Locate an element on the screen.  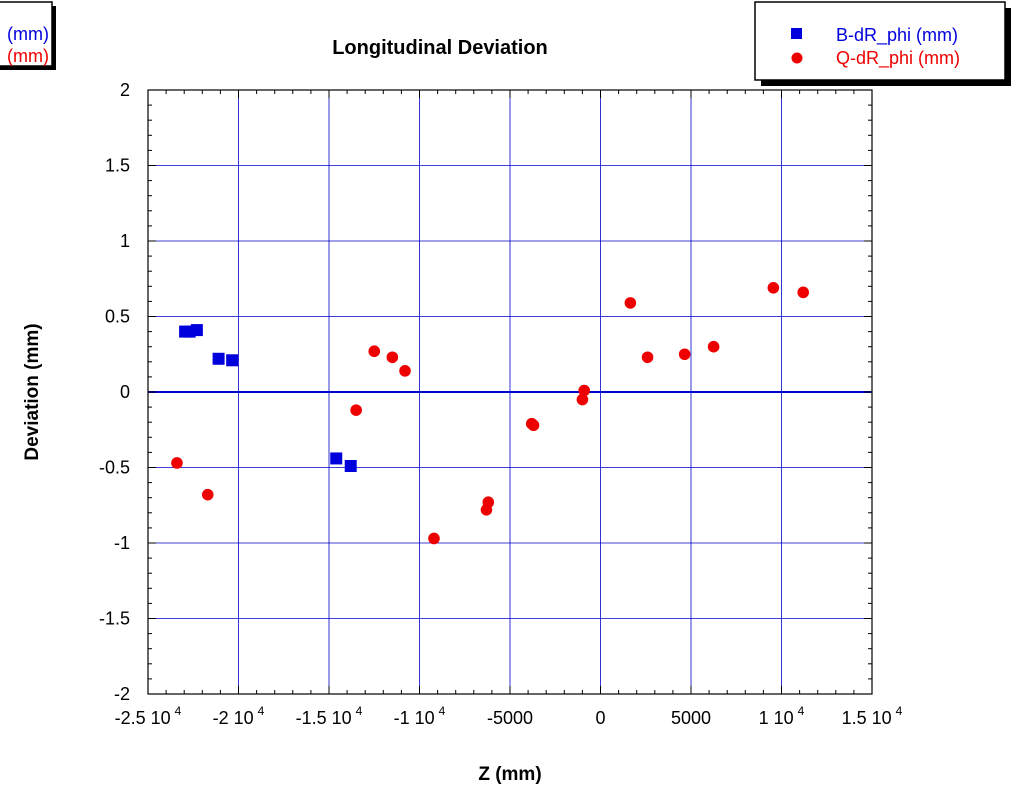
left-legend-box is located at coordinates (26, 34).